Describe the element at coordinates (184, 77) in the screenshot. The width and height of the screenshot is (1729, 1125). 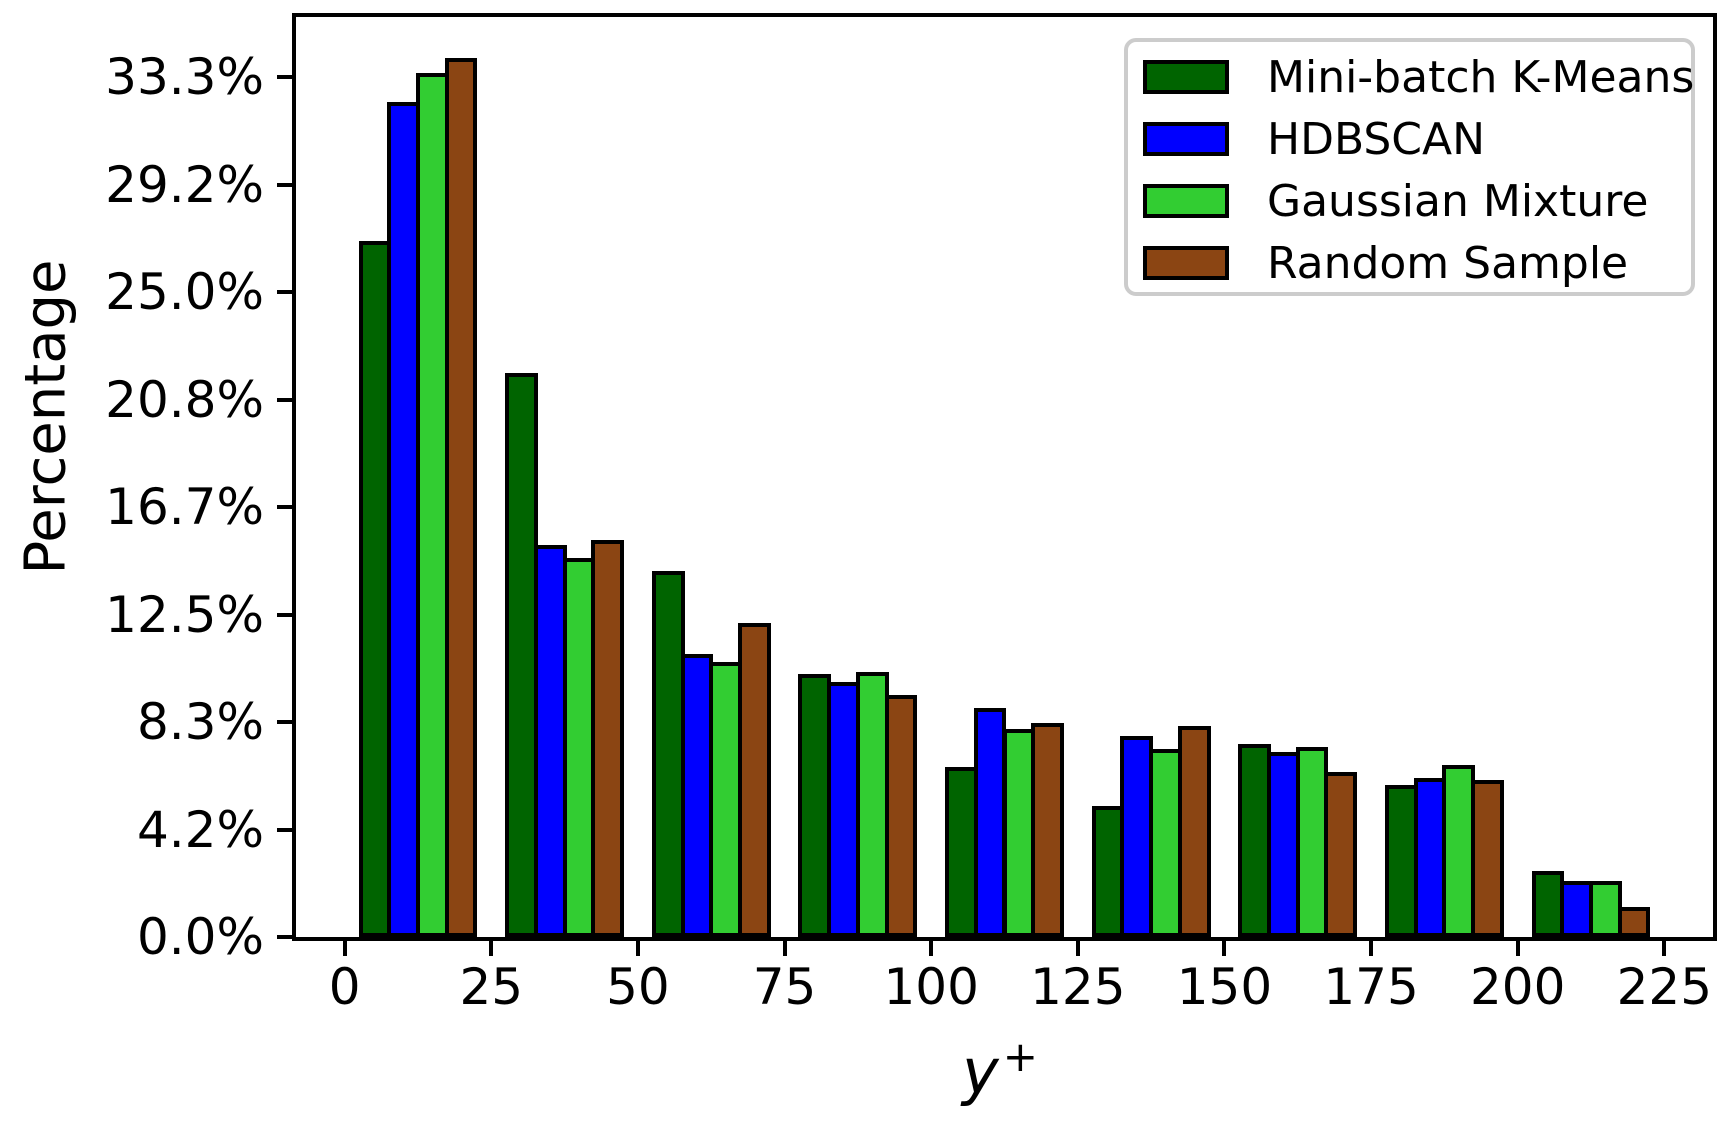
I see `y-tick-label: 33.3%` at that location.